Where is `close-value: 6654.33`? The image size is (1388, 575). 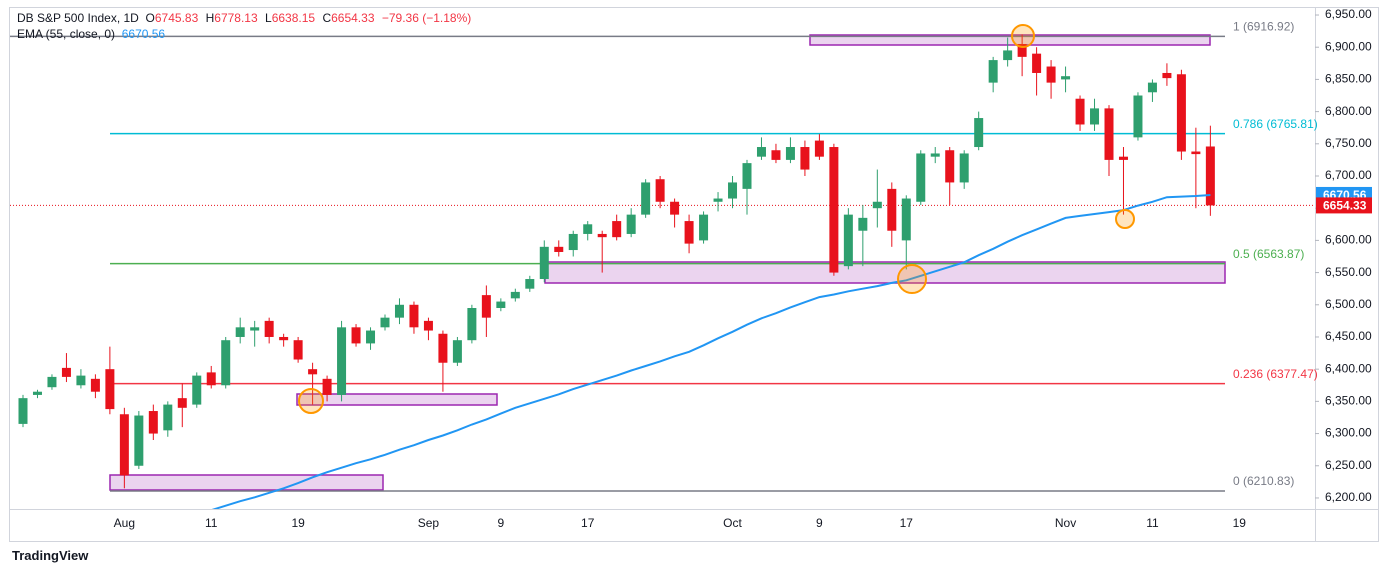
close-value: 6654.33 is located at coordinates (353, 18).